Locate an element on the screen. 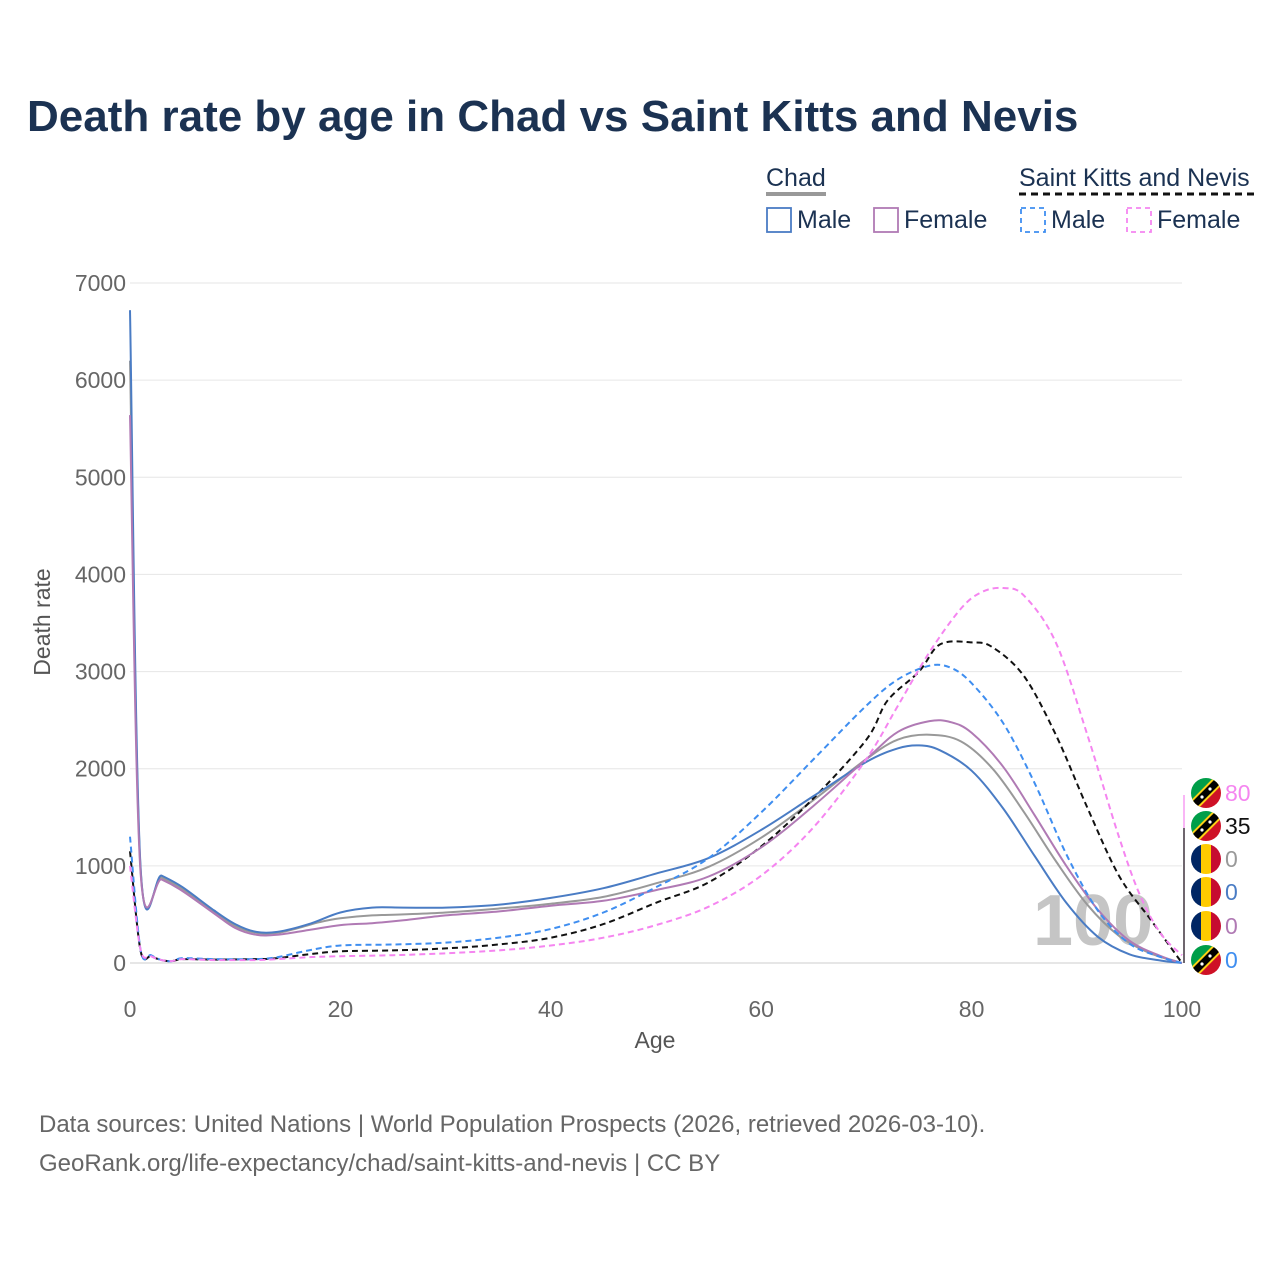  y-tick-label: 3000 is located at coordinates (100, 672).